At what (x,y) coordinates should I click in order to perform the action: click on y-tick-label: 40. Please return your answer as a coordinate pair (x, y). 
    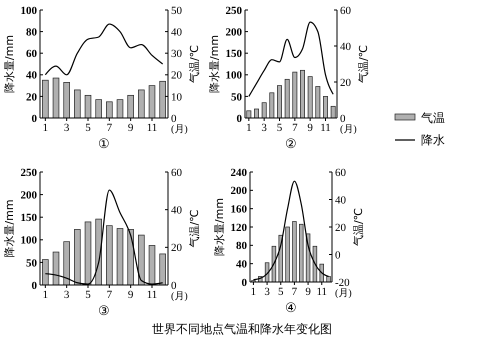
    Looking at the image, I should click on (32, 76).